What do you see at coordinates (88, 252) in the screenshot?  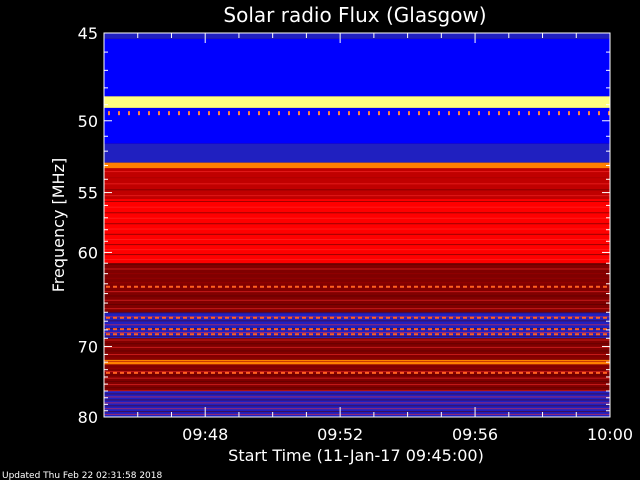 I see `y-tick-label-60: 60` at bounding box center [88, 252].